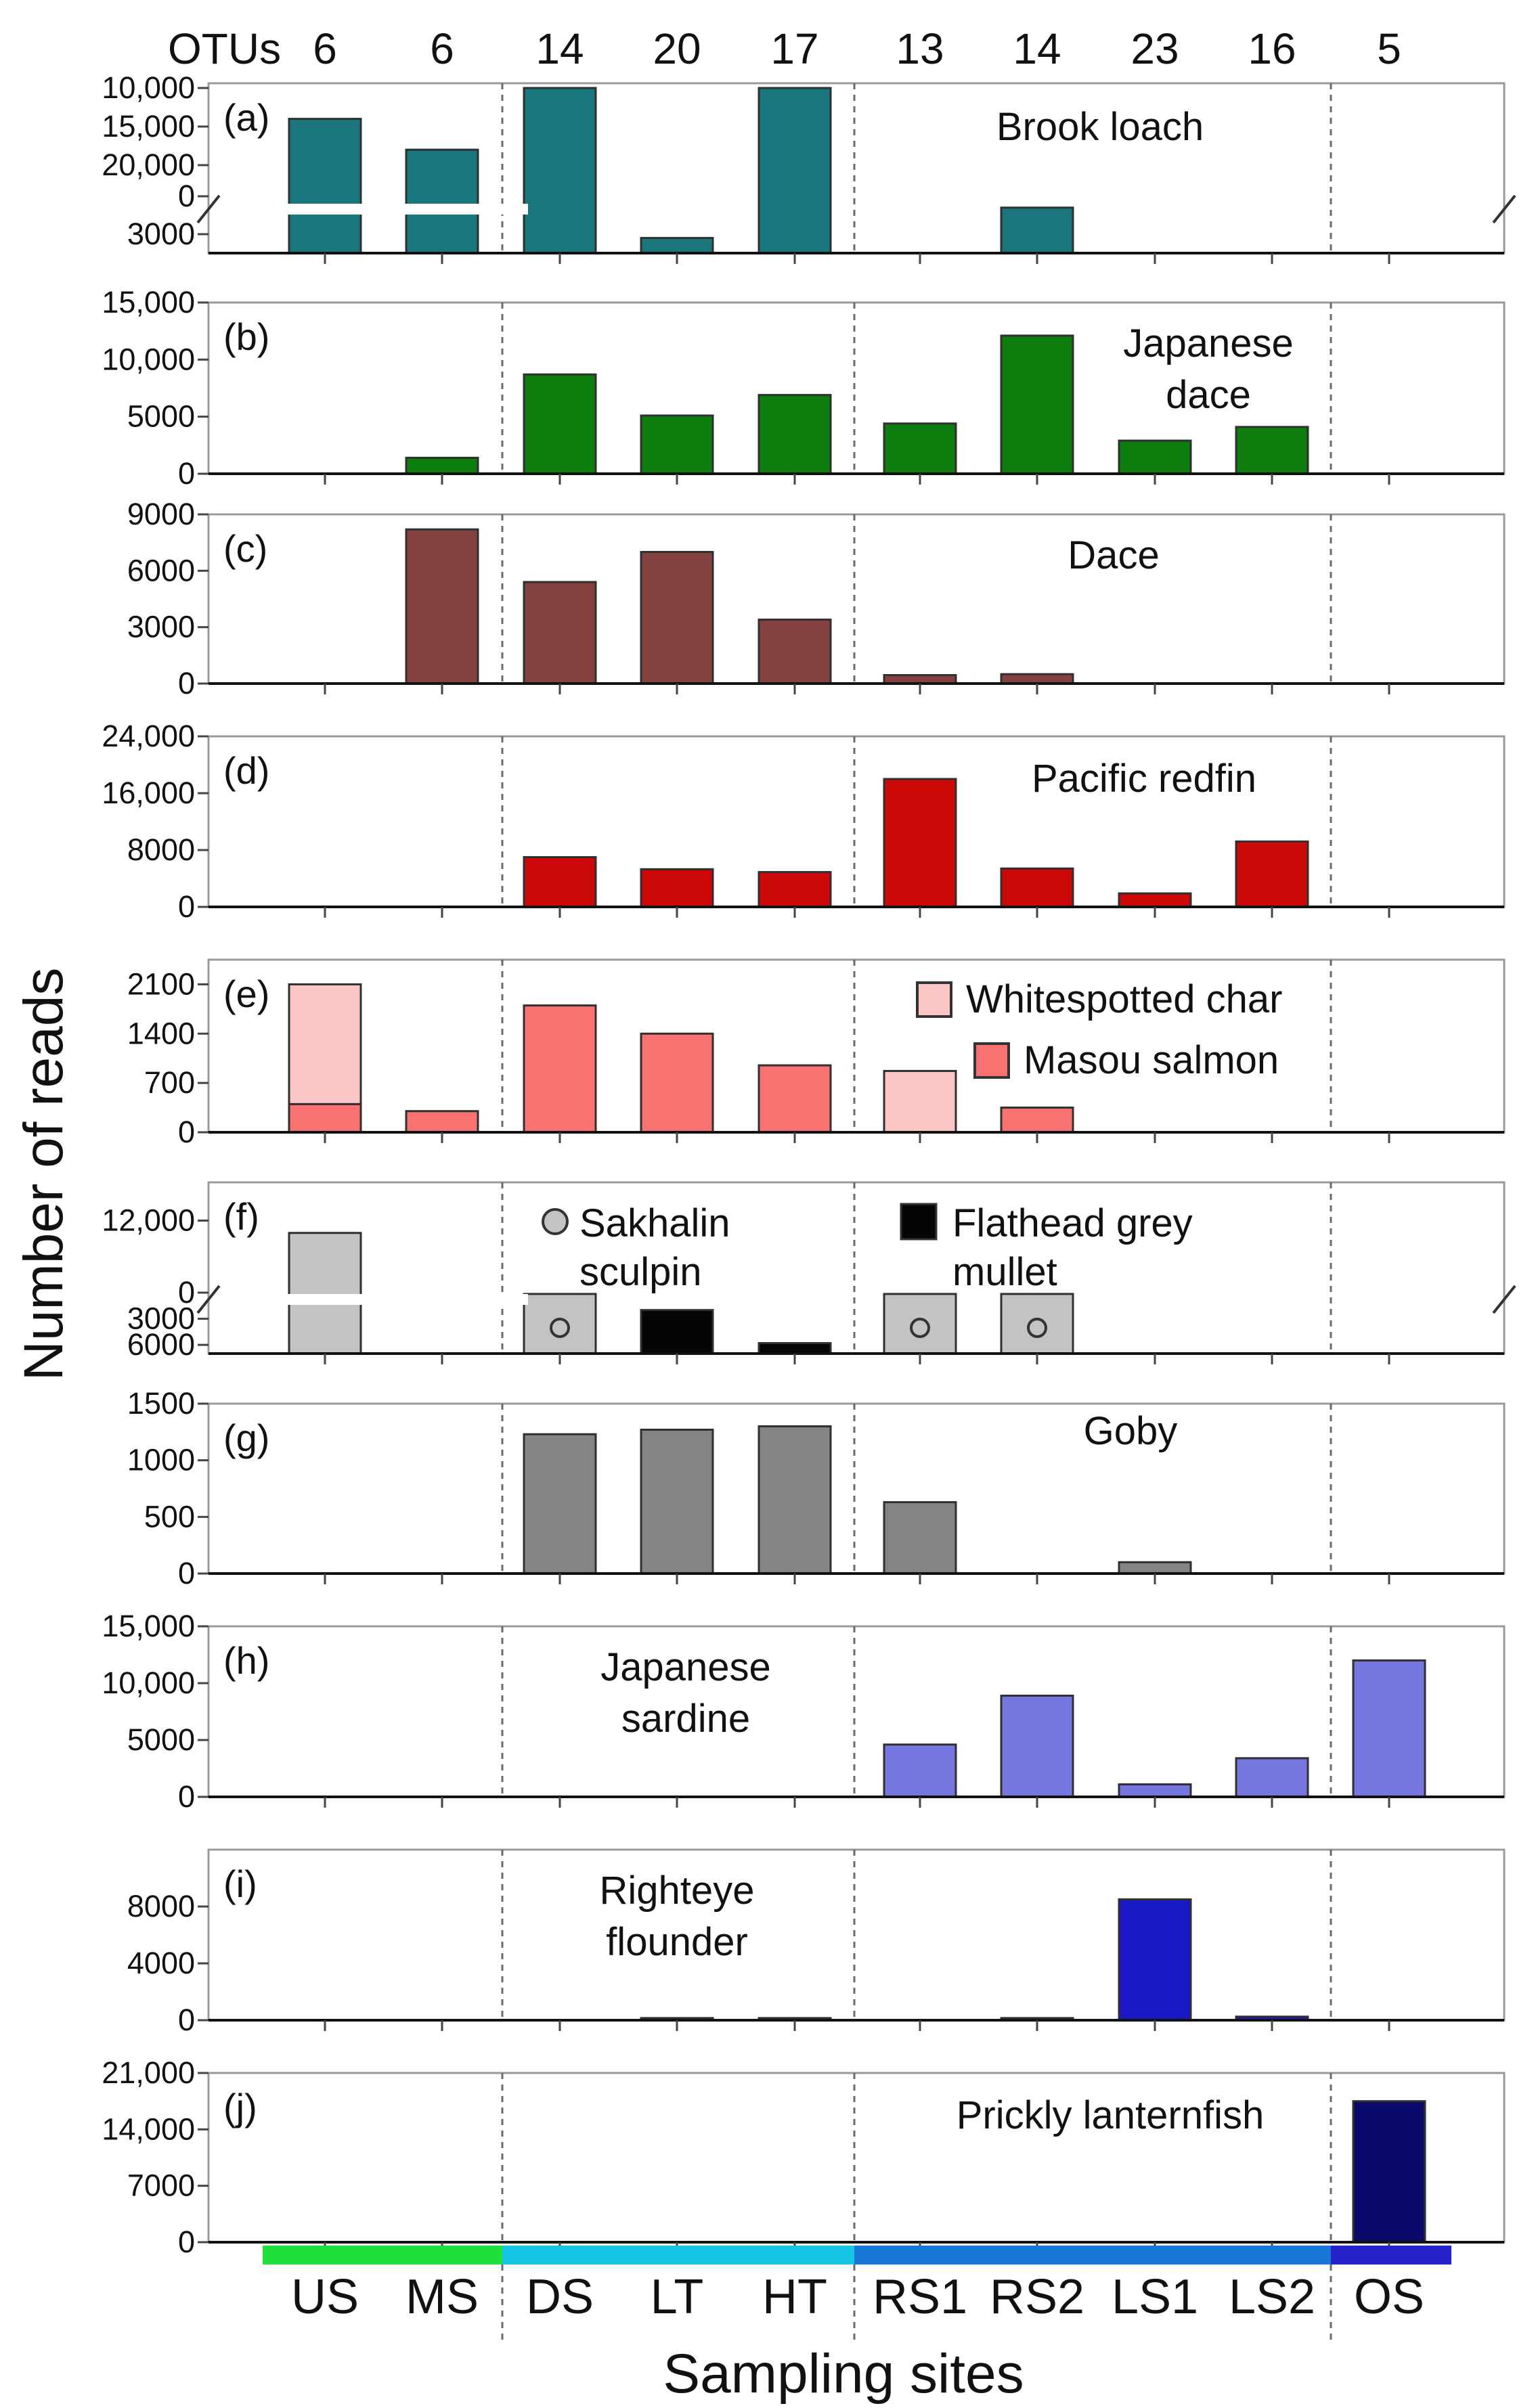  What do you see at coordinates (240, 2107) in the screenshot?
I see `panel-letter: (j)` at bounding box center [240, 2107].